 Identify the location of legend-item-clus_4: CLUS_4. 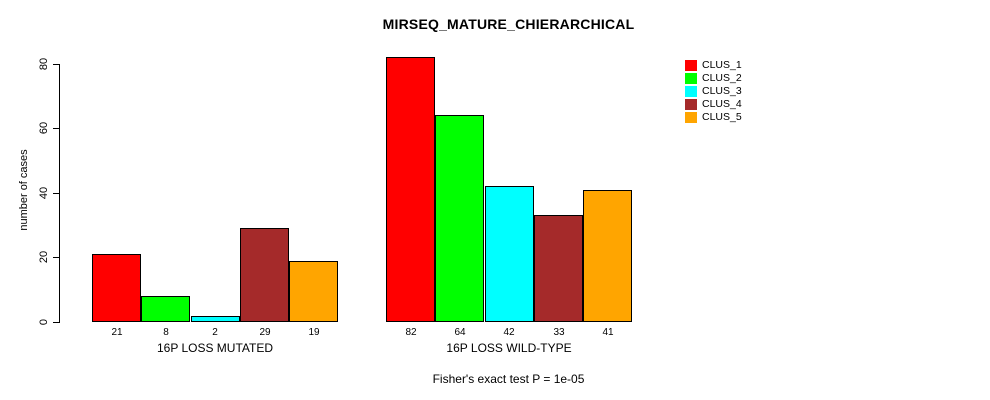
(713, 104).